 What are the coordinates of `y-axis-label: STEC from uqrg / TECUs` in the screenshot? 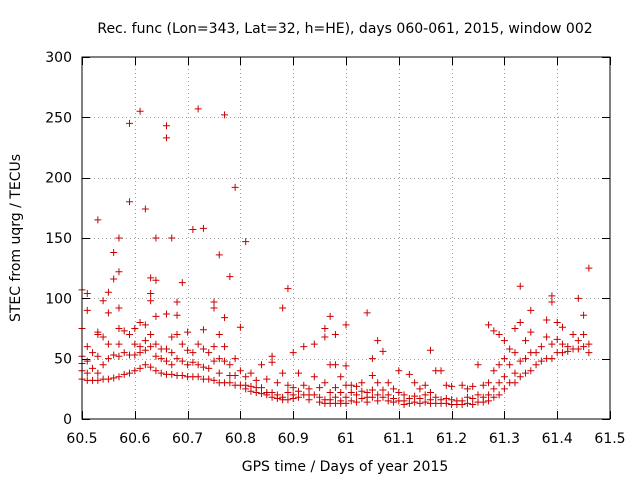 It's located at (16, 238).